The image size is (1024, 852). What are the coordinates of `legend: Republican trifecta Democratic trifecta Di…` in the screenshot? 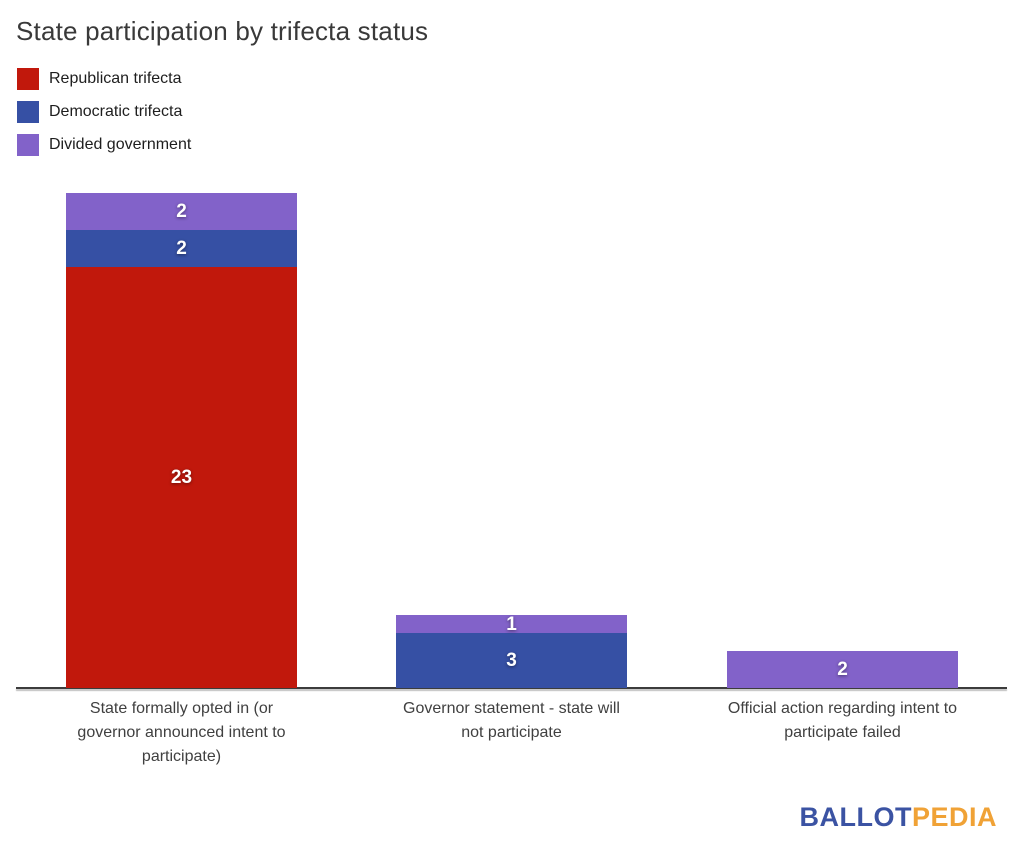 It's located at (104, 117).